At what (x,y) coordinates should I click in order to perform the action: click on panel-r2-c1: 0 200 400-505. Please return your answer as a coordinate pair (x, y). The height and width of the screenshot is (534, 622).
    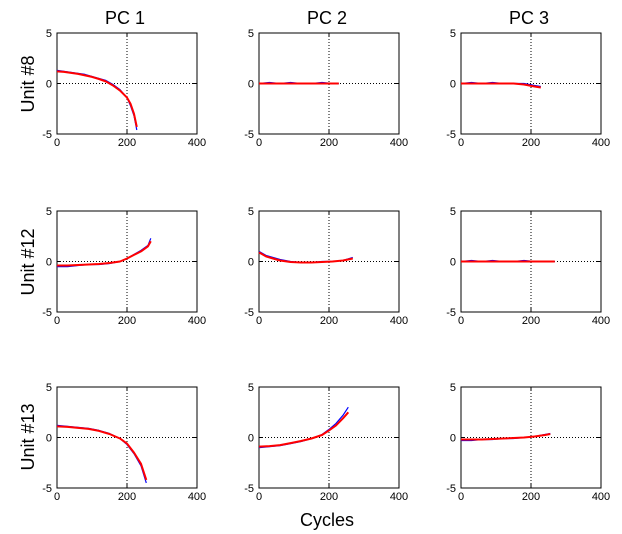
    Looking at the image, I should click on (124, 266).